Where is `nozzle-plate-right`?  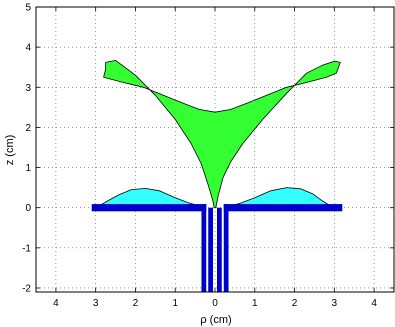
nozzle-plate-right is located at coordinates (283, 208).